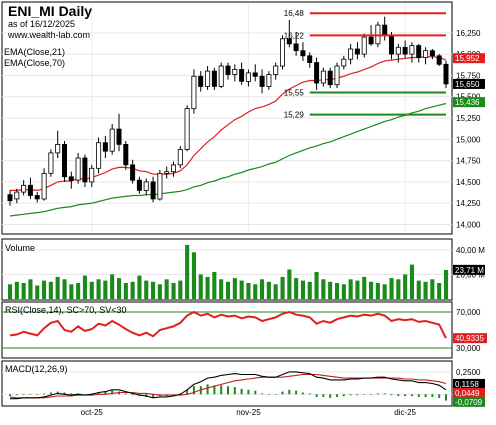  What do you see at coordinates (468, 139) in the screenshot?
I see `price-tick-label: 15,000` at bounding box center [468, 139].